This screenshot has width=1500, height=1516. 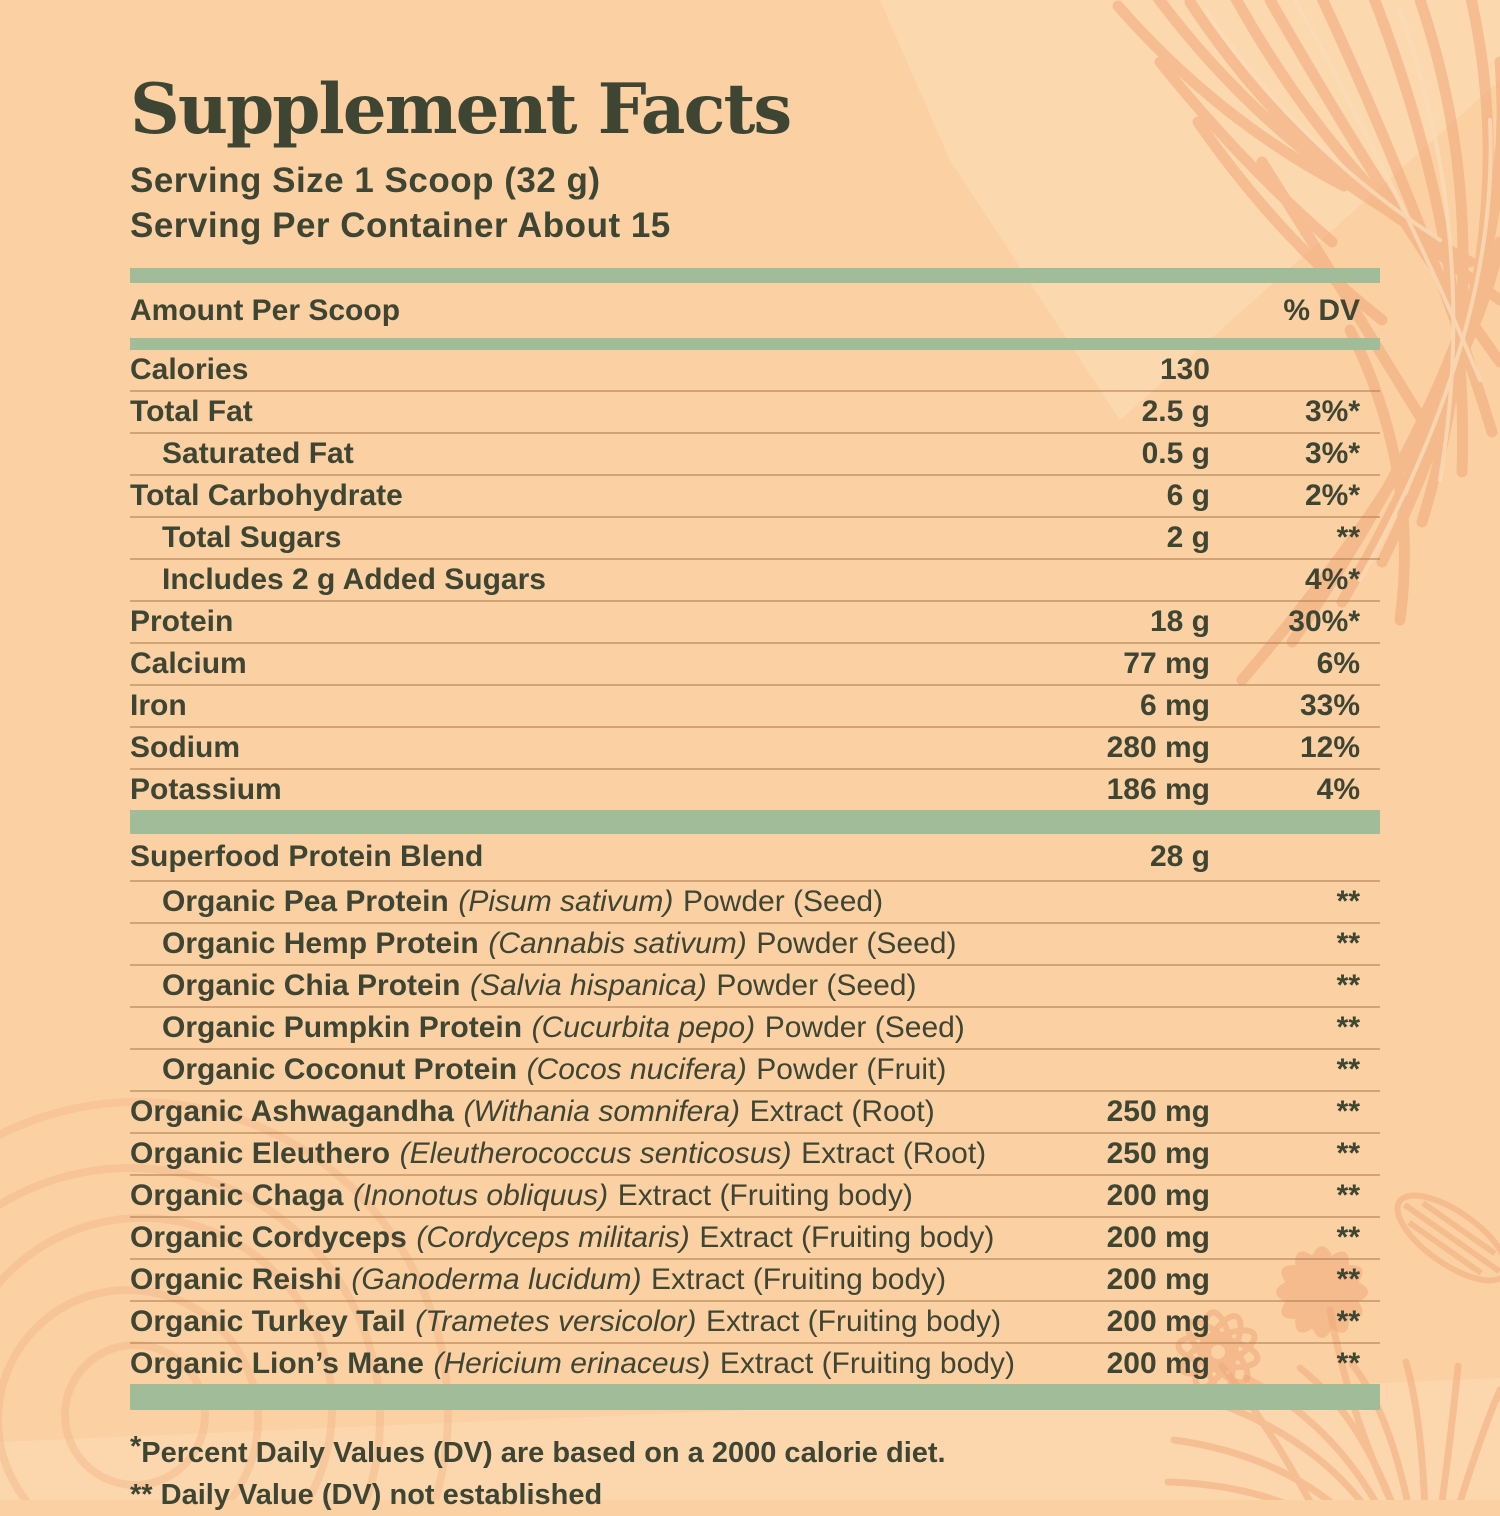 I want to click on nutrient-amount: 130, so click(x=1184, y=369).